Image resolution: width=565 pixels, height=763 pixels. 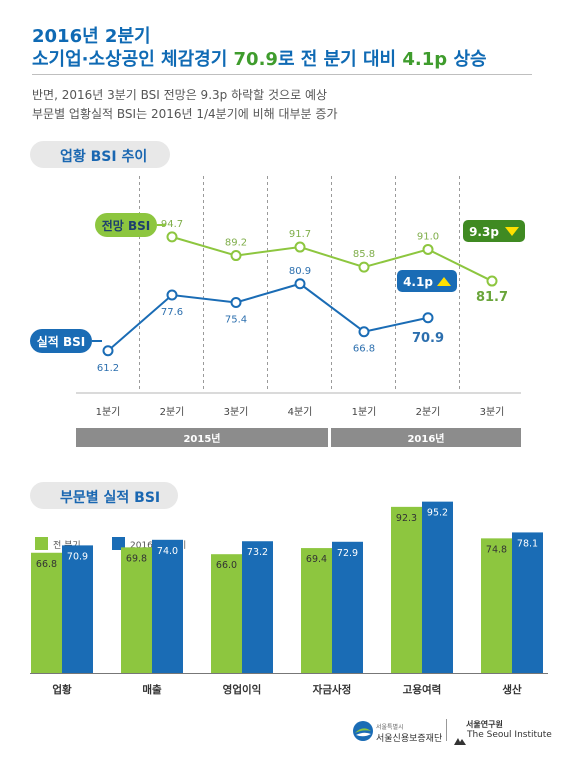 What do you see at coordinates (236, 319) in the screenshot?
I see `actual-bsi-data-label: 75.4` at bounding box center [236, 319].